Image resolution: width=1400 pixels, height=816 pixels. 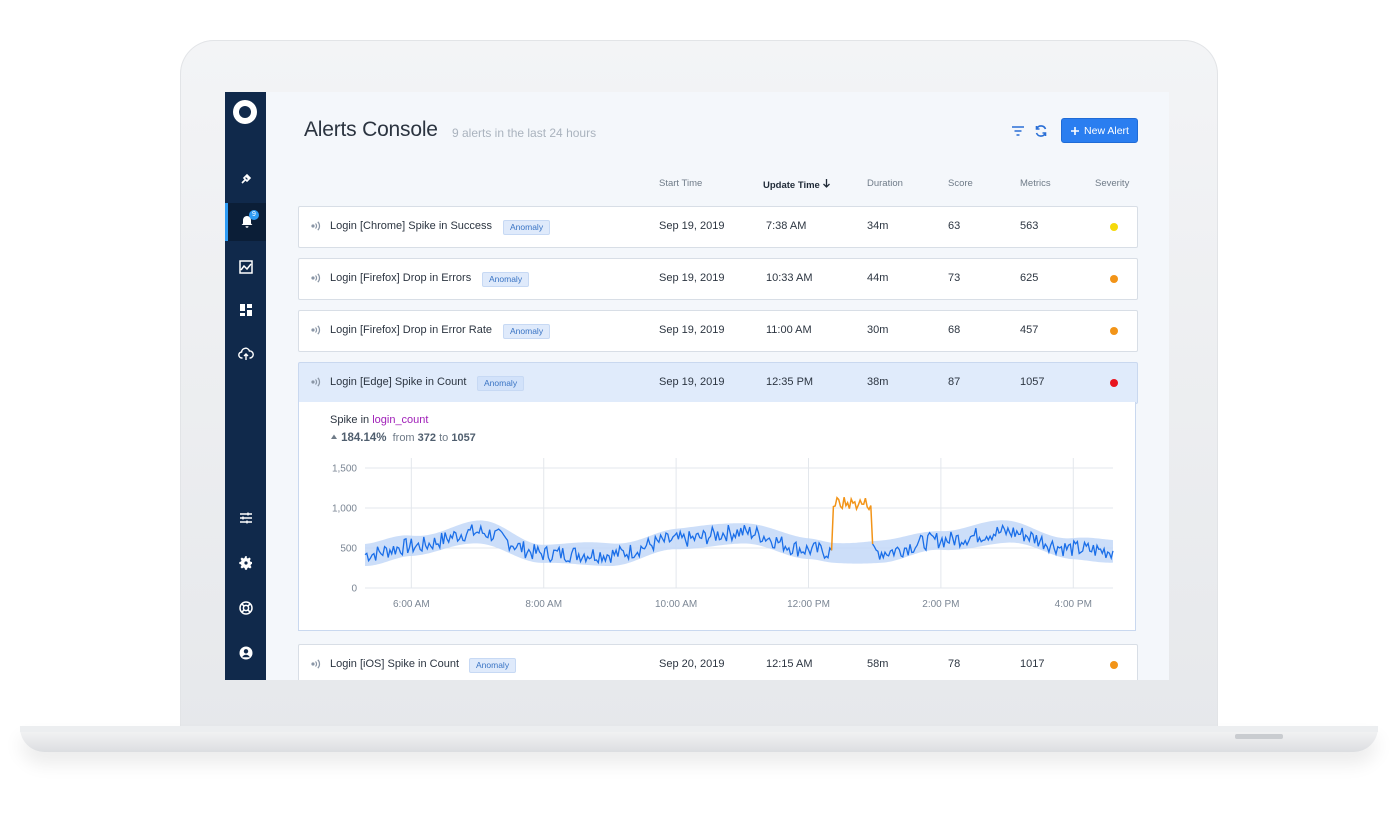 I want to click on alert-update-time: 12:15 AM, so click(x=789, y=664).